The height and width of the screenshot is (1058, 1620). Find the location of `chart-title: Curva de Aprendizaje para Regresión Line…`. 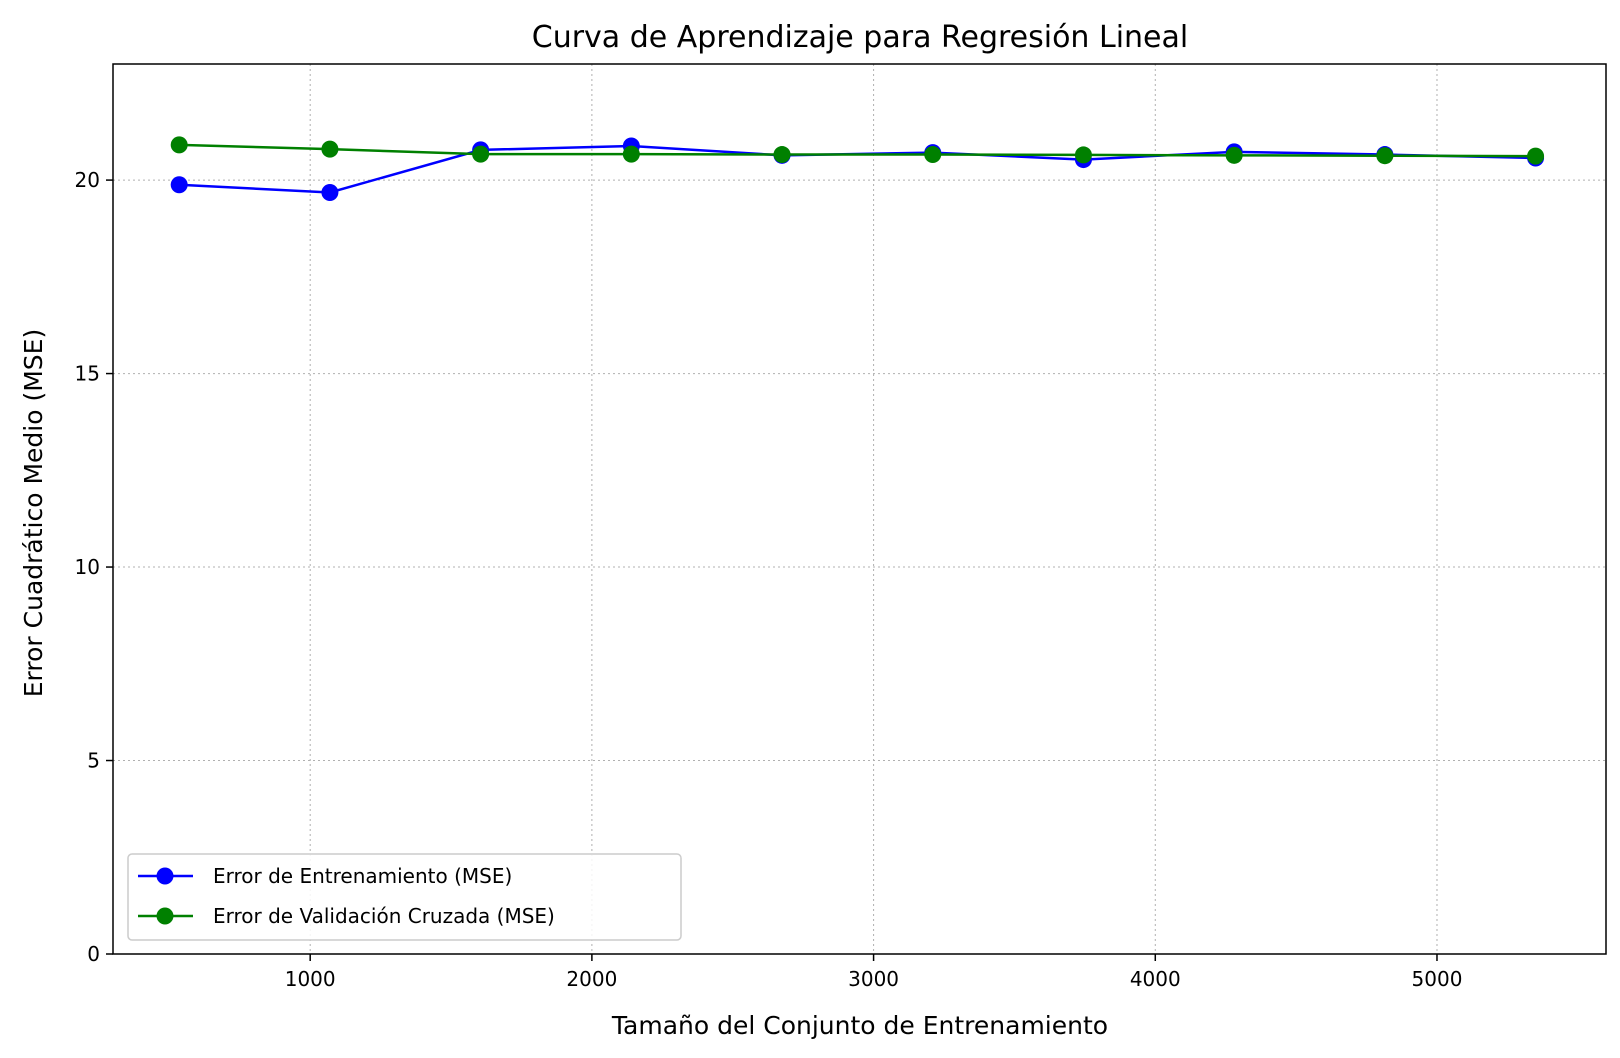

chart-title: Curva de Aprendizaje para Regresión Line… is located at coordinates (860, 37).